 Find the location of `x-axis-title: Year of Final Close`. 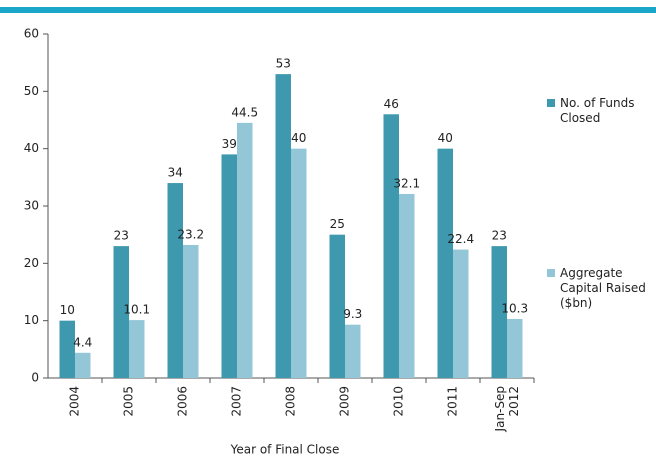

x-axis-title: Year of Final Close is located at coordinates (285, 450).